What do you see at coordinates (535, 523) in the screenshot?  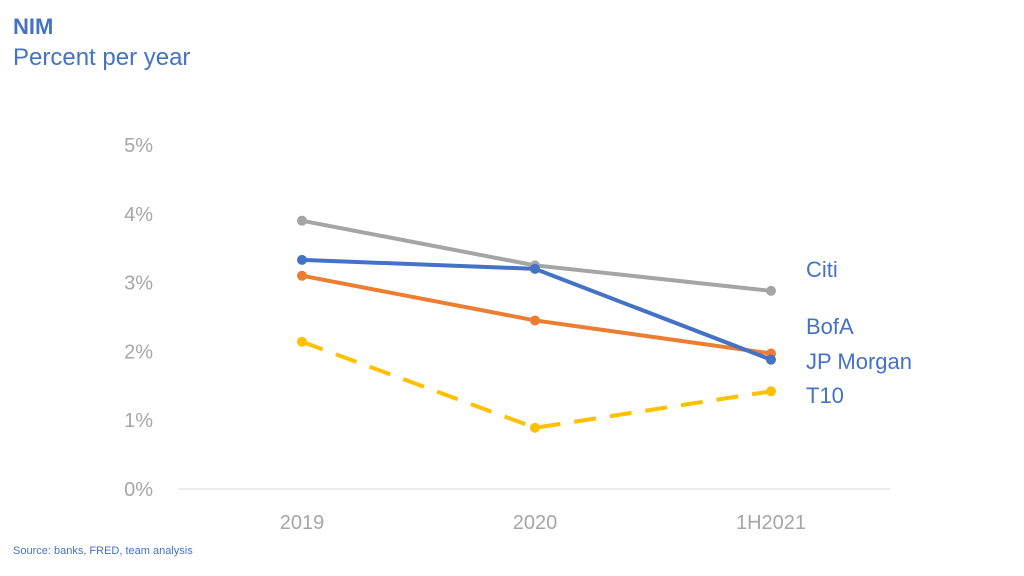 I see `x-tick-label: 2020` at bounding box center [535, 523].